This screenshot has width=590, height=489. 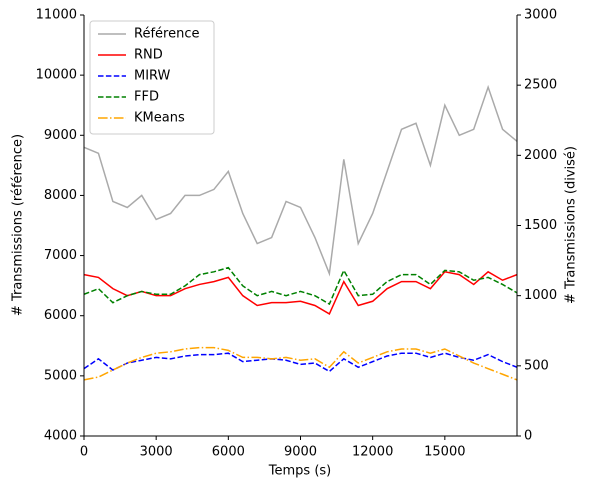 I want to click on legend-label: FFD, so click(x=146, y=97).